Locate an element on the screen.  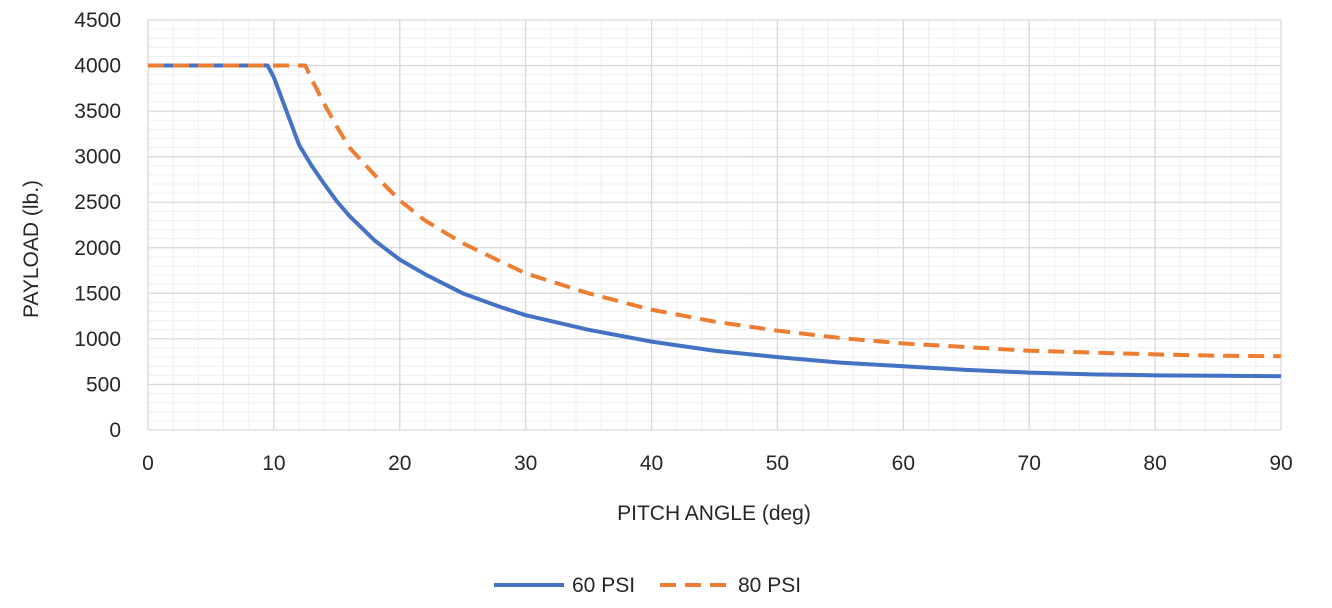
y-tick-label: 2500 is located at coordinates (97, 202).